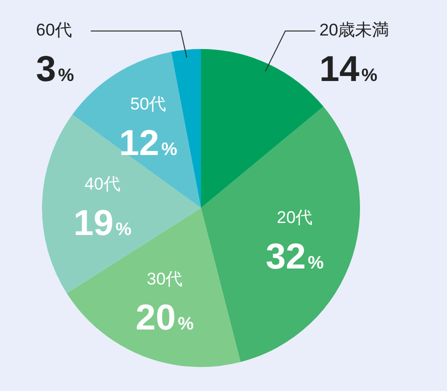 This screenshot has height=391, width=447. What do you see at coordinates (295, 255) in the screenshot?
I see `data-label: 32%` at bounding box center [295, 255].